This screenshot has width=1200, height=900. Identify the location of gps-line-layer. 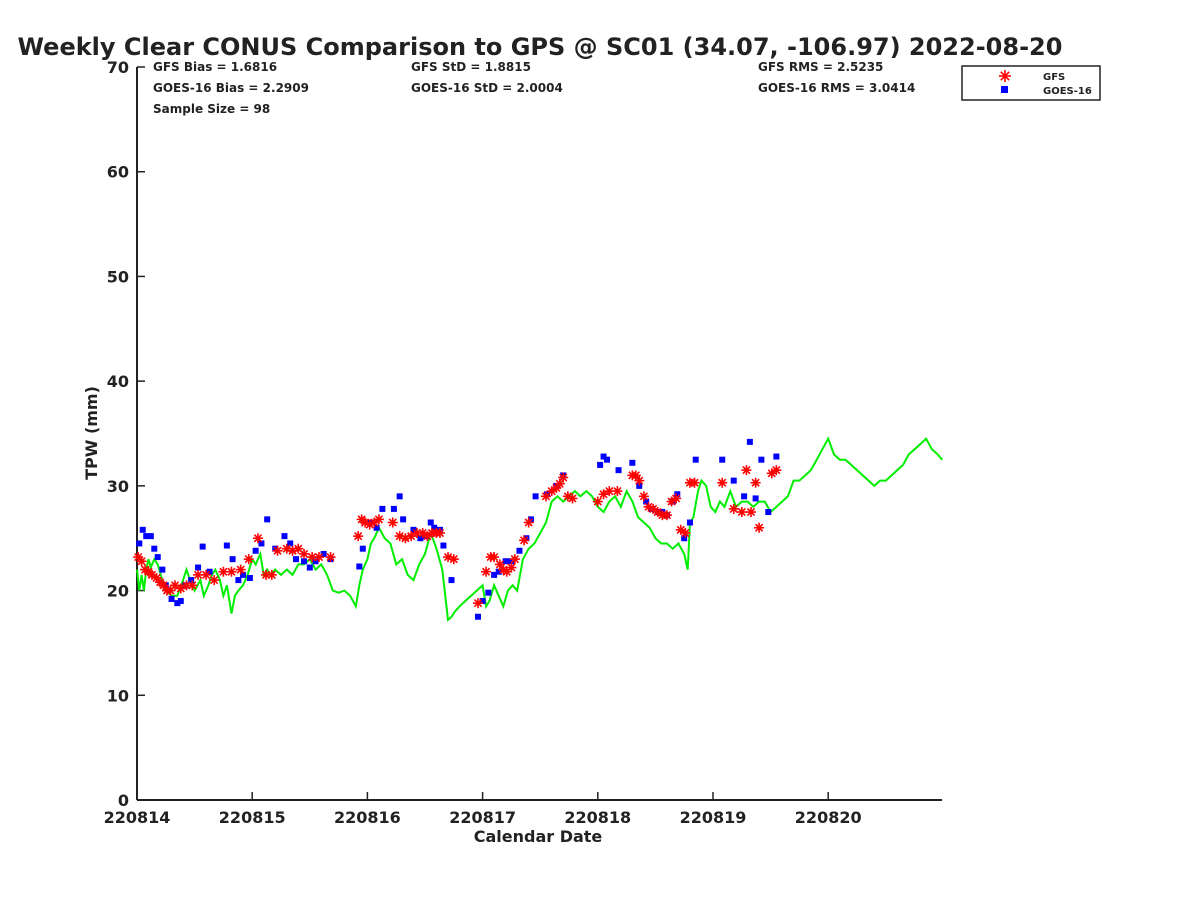
(539, 529).